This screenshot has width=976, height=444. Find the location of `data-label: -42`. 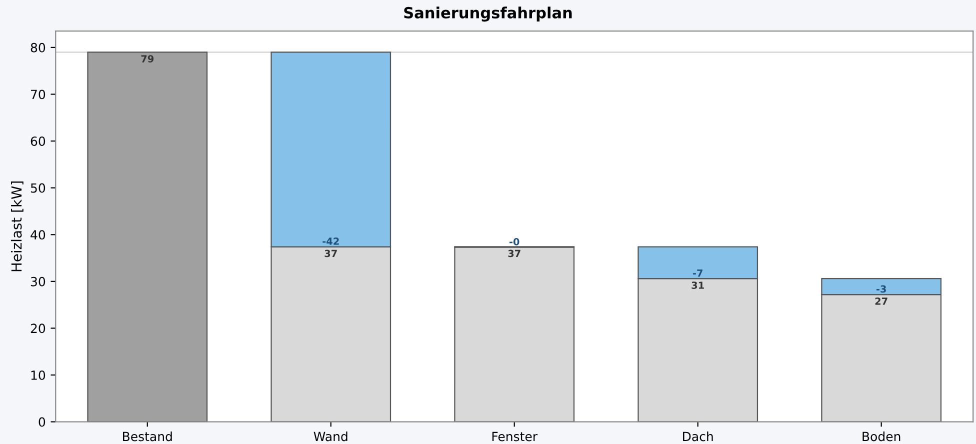

data-label: -42 is located at coordinates (330, 241).